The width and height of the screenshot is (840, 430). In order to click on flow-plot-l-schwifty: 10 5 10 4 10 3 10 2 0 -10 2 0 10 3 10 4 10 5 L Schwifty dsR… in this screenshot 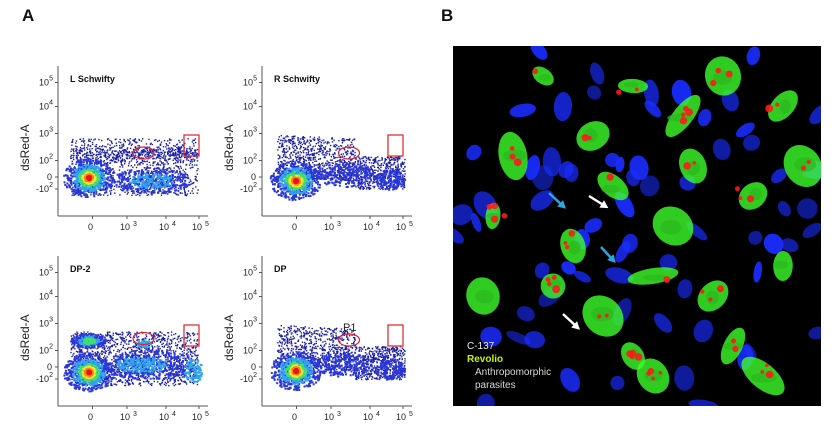, I will do `click(118, 150)`.